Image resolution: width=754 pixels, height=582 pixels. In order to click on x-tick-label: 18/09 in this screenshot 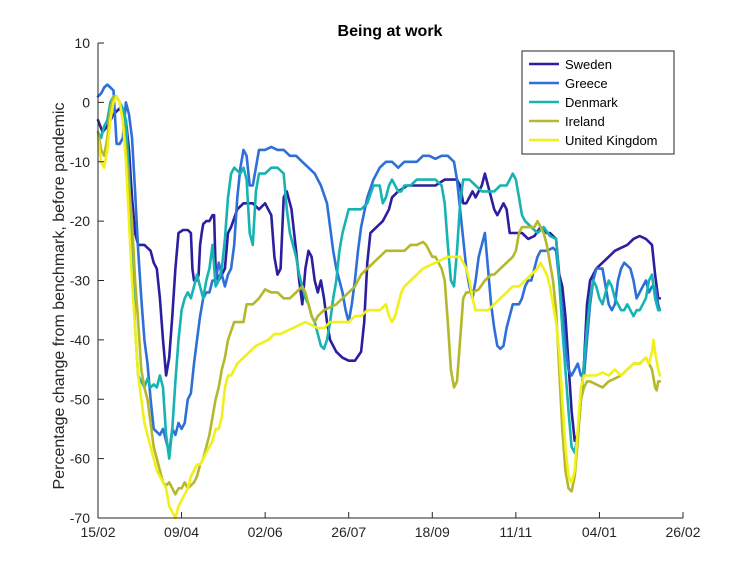, I will do `click(432, 532)`.